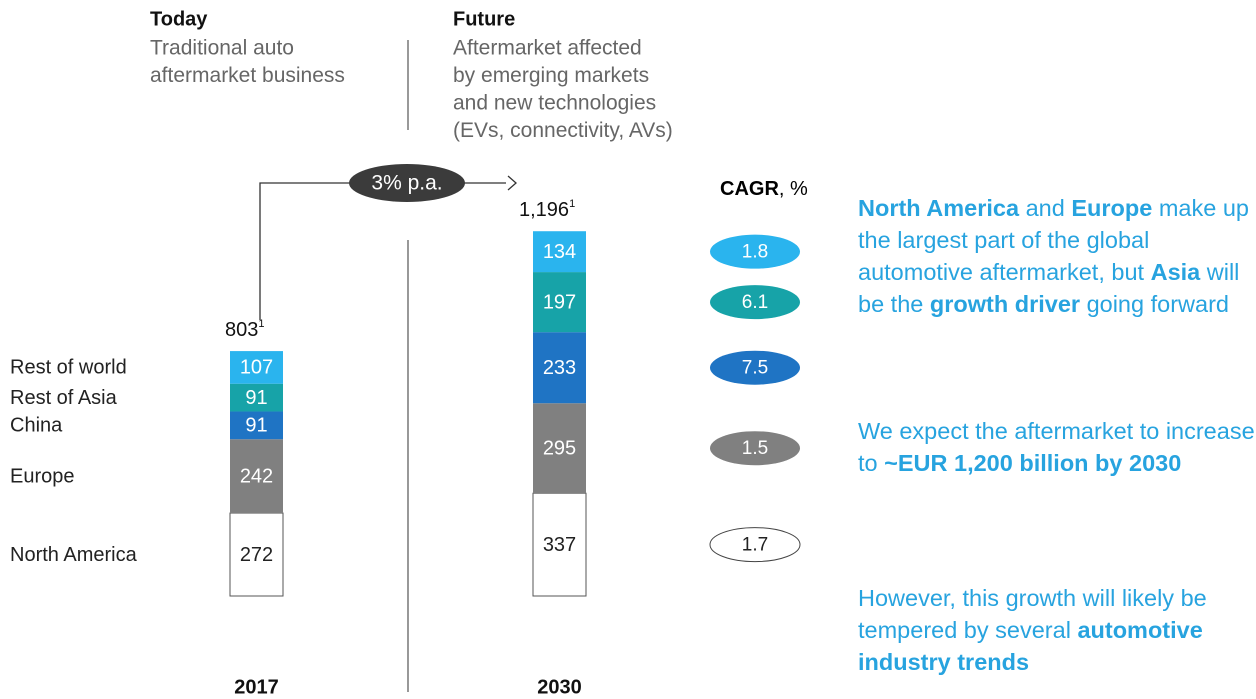 The image size is (1256, 699). What do you see at coordinates (544, 211) in the screenshot?
I see `total-value: 1,196` at bounding box center [544, 211].